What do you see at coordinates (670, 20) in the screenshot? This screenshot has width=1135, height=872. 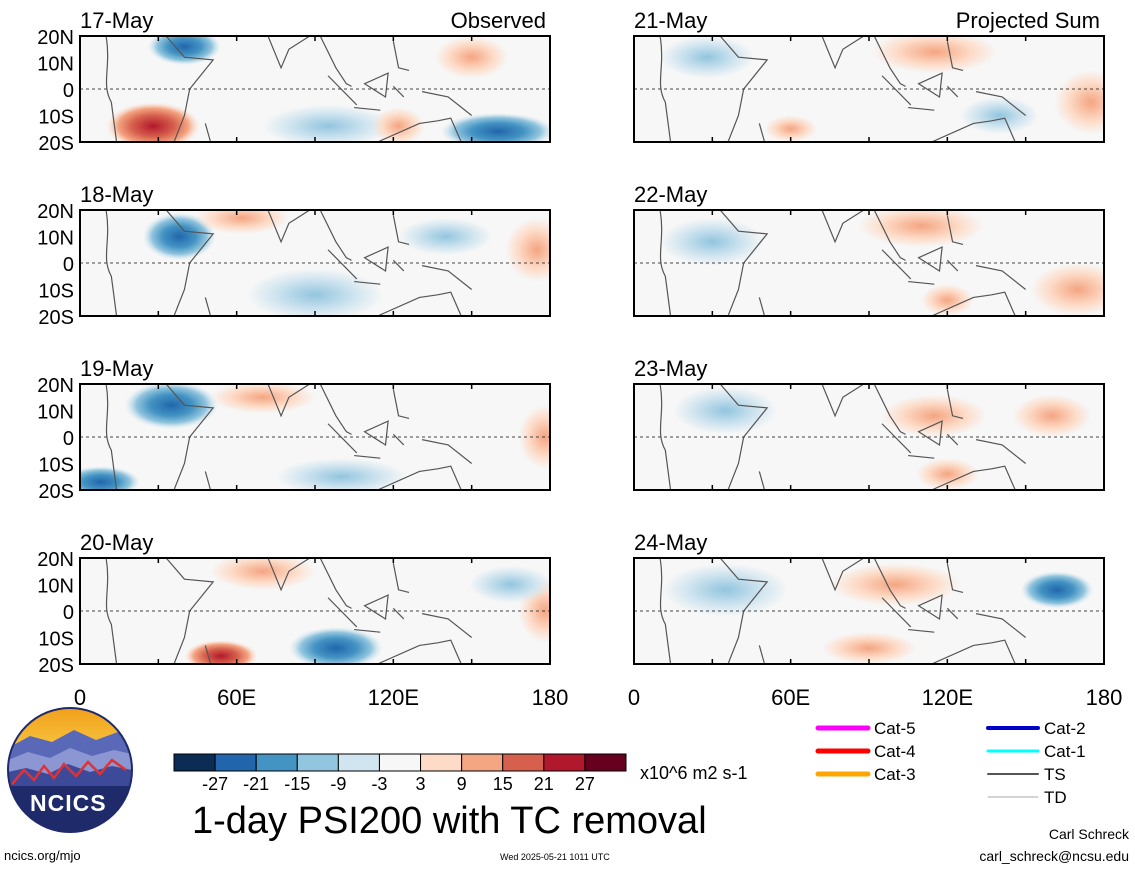 I see `panel-date: 21-May` at bounding box center [670, 20].